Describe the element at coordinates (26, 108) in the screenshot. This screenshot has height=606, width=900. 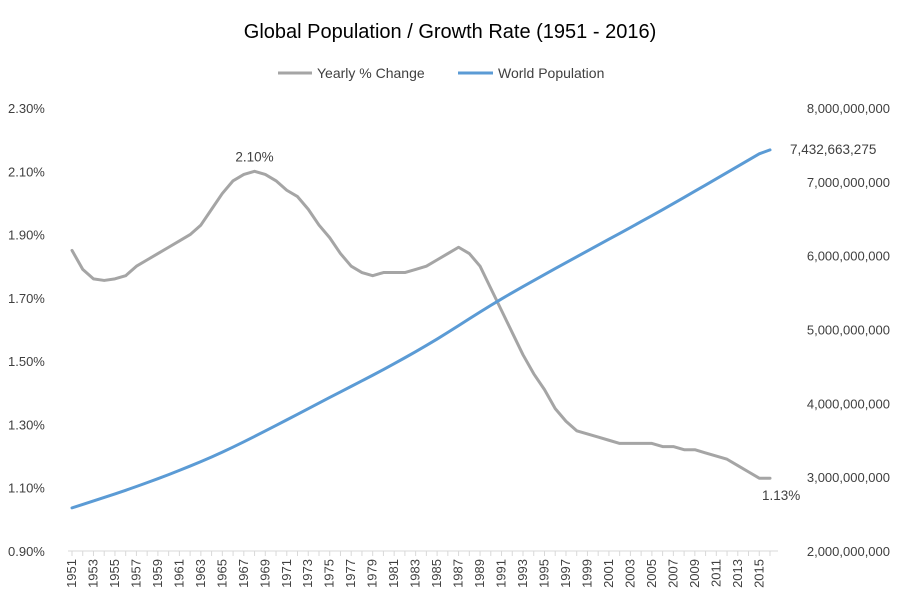
I see `left-axis-tick-label: 2.30%` at that location.